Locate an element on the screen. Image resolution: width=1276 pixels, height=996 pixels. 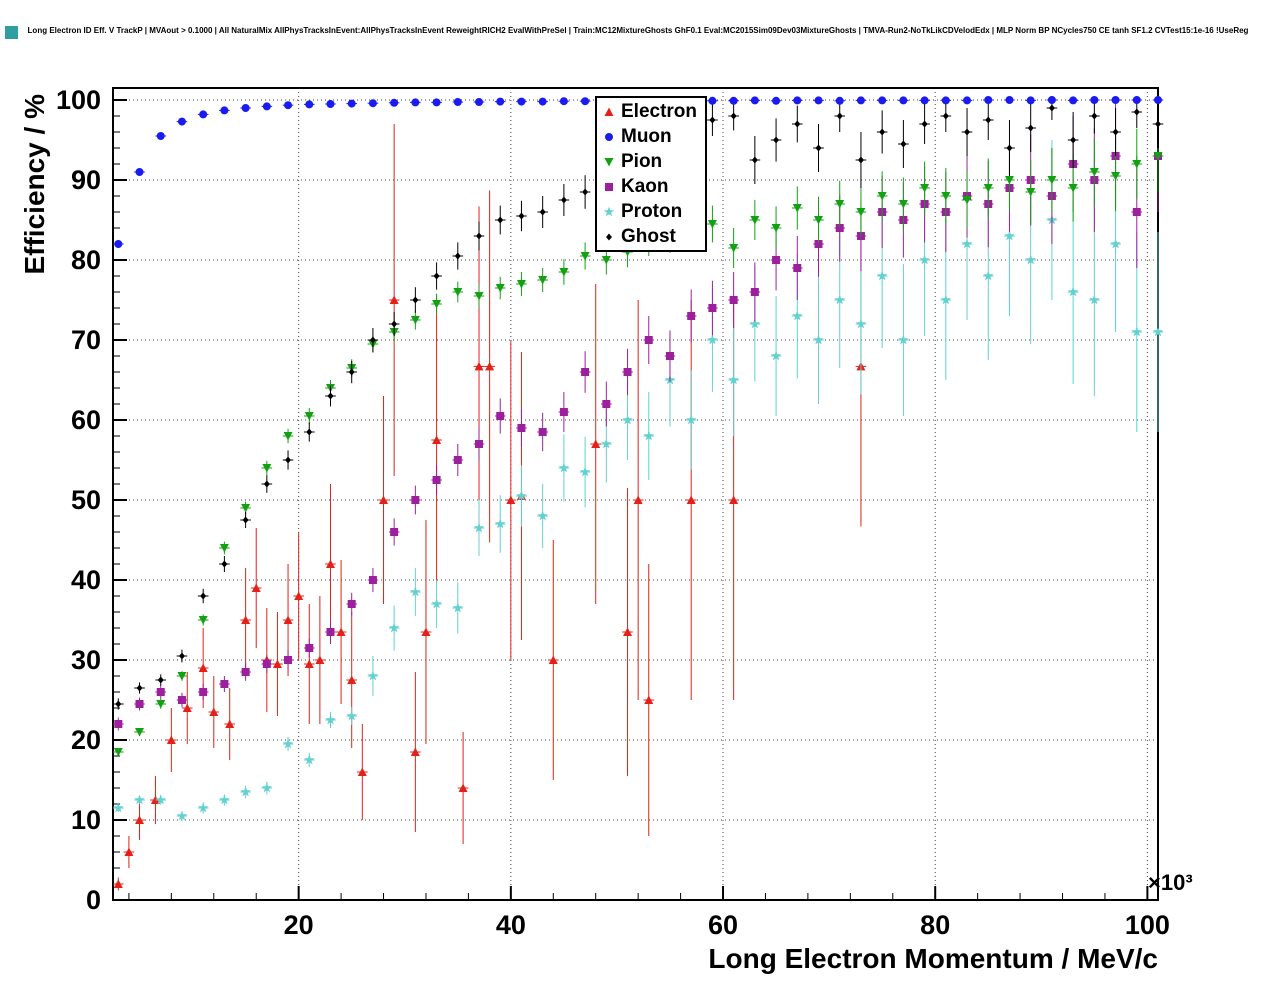
legend-row-pion: Pion is located at coordinates (648, 161).